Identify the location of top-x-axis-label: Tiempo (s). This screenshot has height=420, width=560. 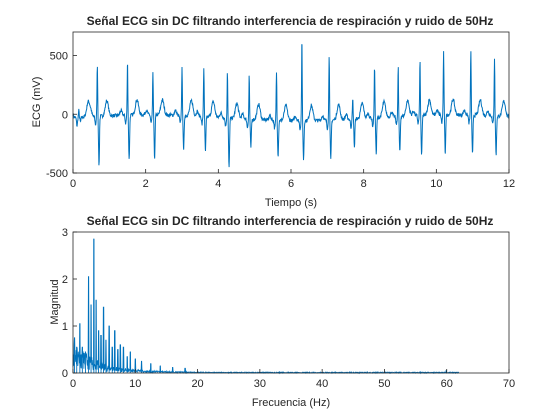
(291, 203).